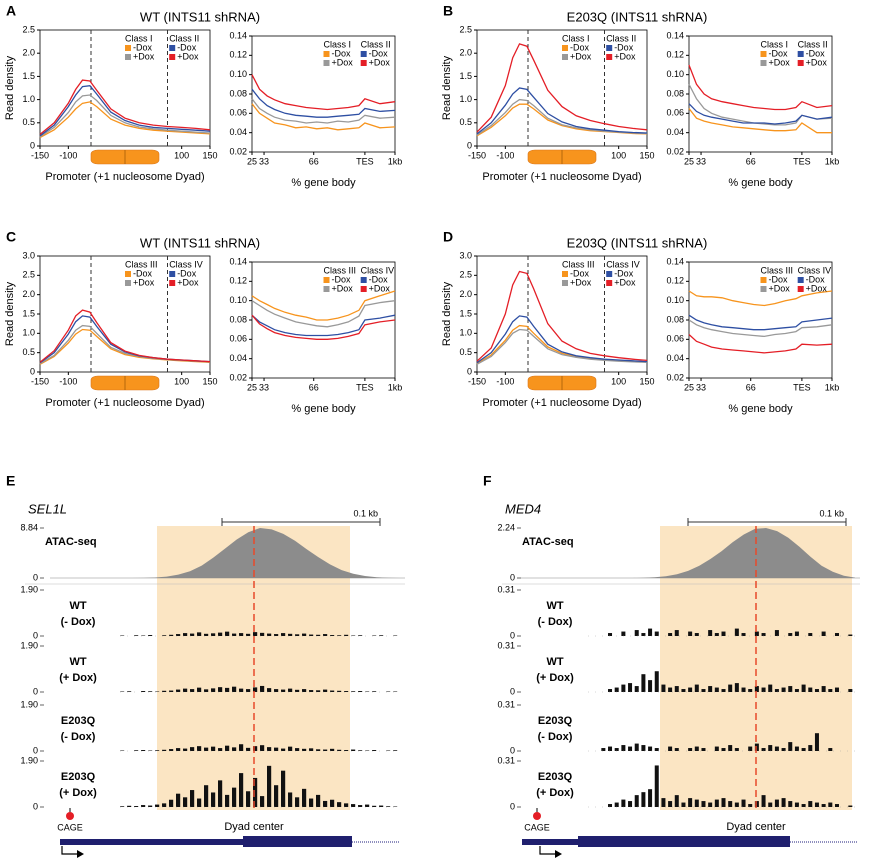 The width and height of the screenshot is (870, 861). What do you see at coordinates (684, 841) in the screenshot?
I see `gene-exon` at bounding box center [684, 841].